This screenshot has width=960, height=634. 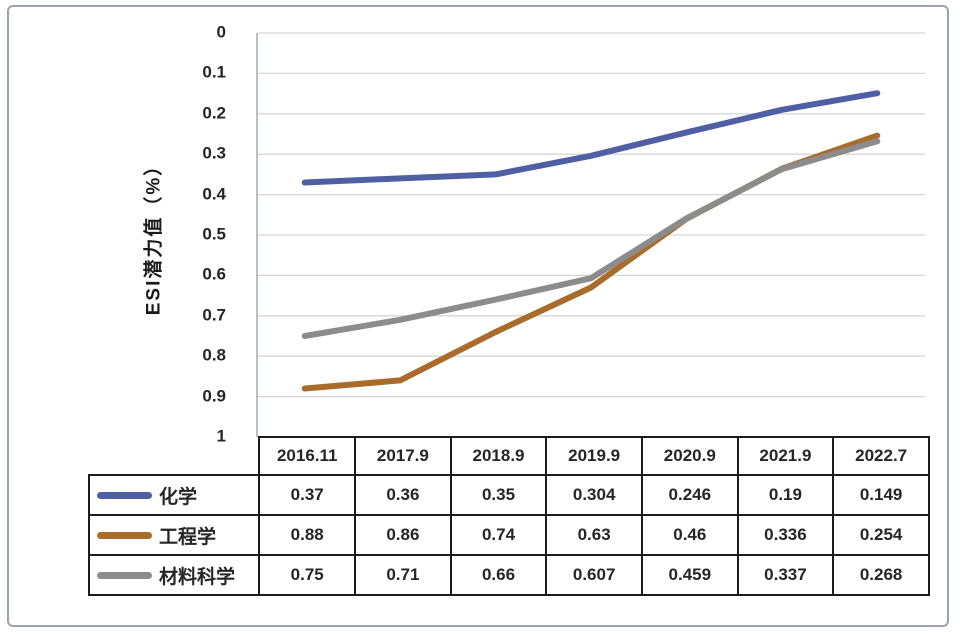 I want to click on table-value-cell: 0.246, so click(x=689, y=495).